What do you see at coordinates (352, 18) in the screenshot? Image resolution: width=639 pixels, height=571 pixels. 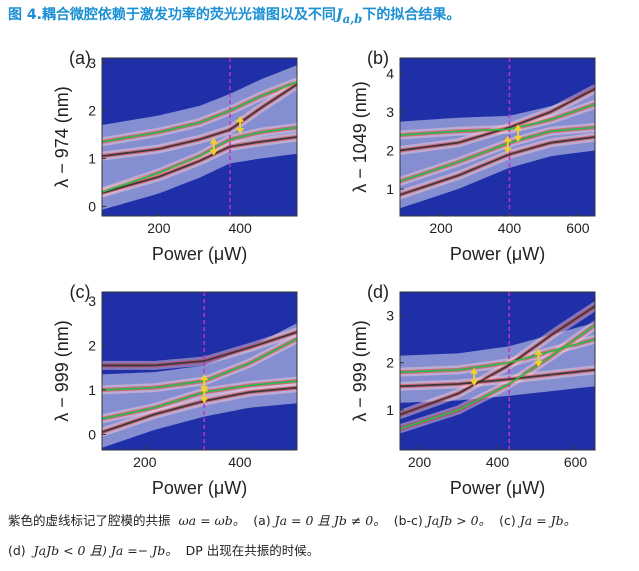 I see `figure-title-math-sub: a,b` at bounding box center [352, 18].